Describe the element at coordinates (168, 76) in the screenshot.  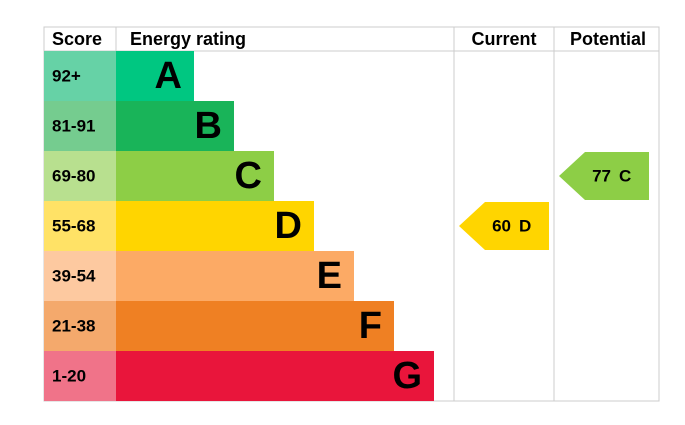
I see `rating-letter: A` at that location.